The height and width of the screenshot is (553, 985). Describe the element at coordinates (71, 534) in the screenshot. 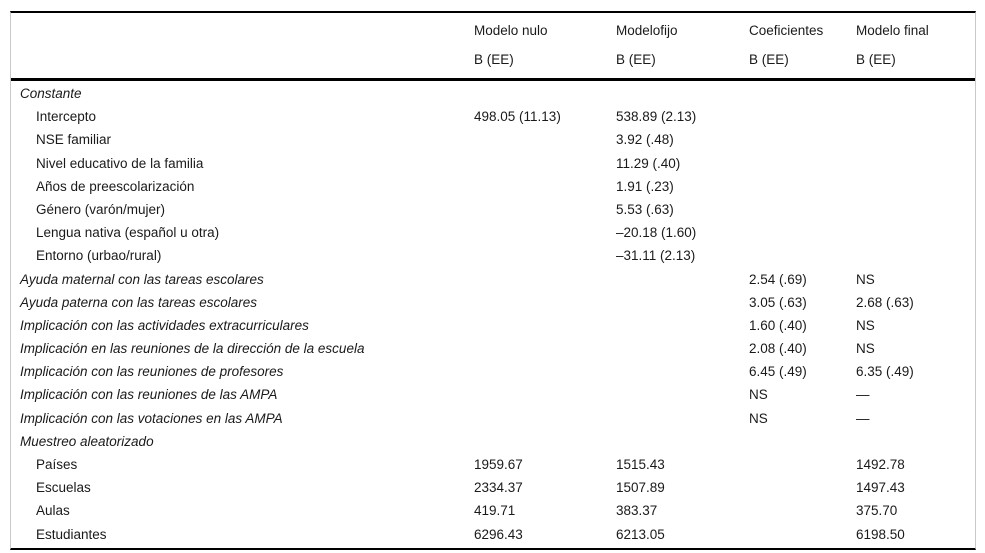

I see `row-label: Estudiantes` at that location.